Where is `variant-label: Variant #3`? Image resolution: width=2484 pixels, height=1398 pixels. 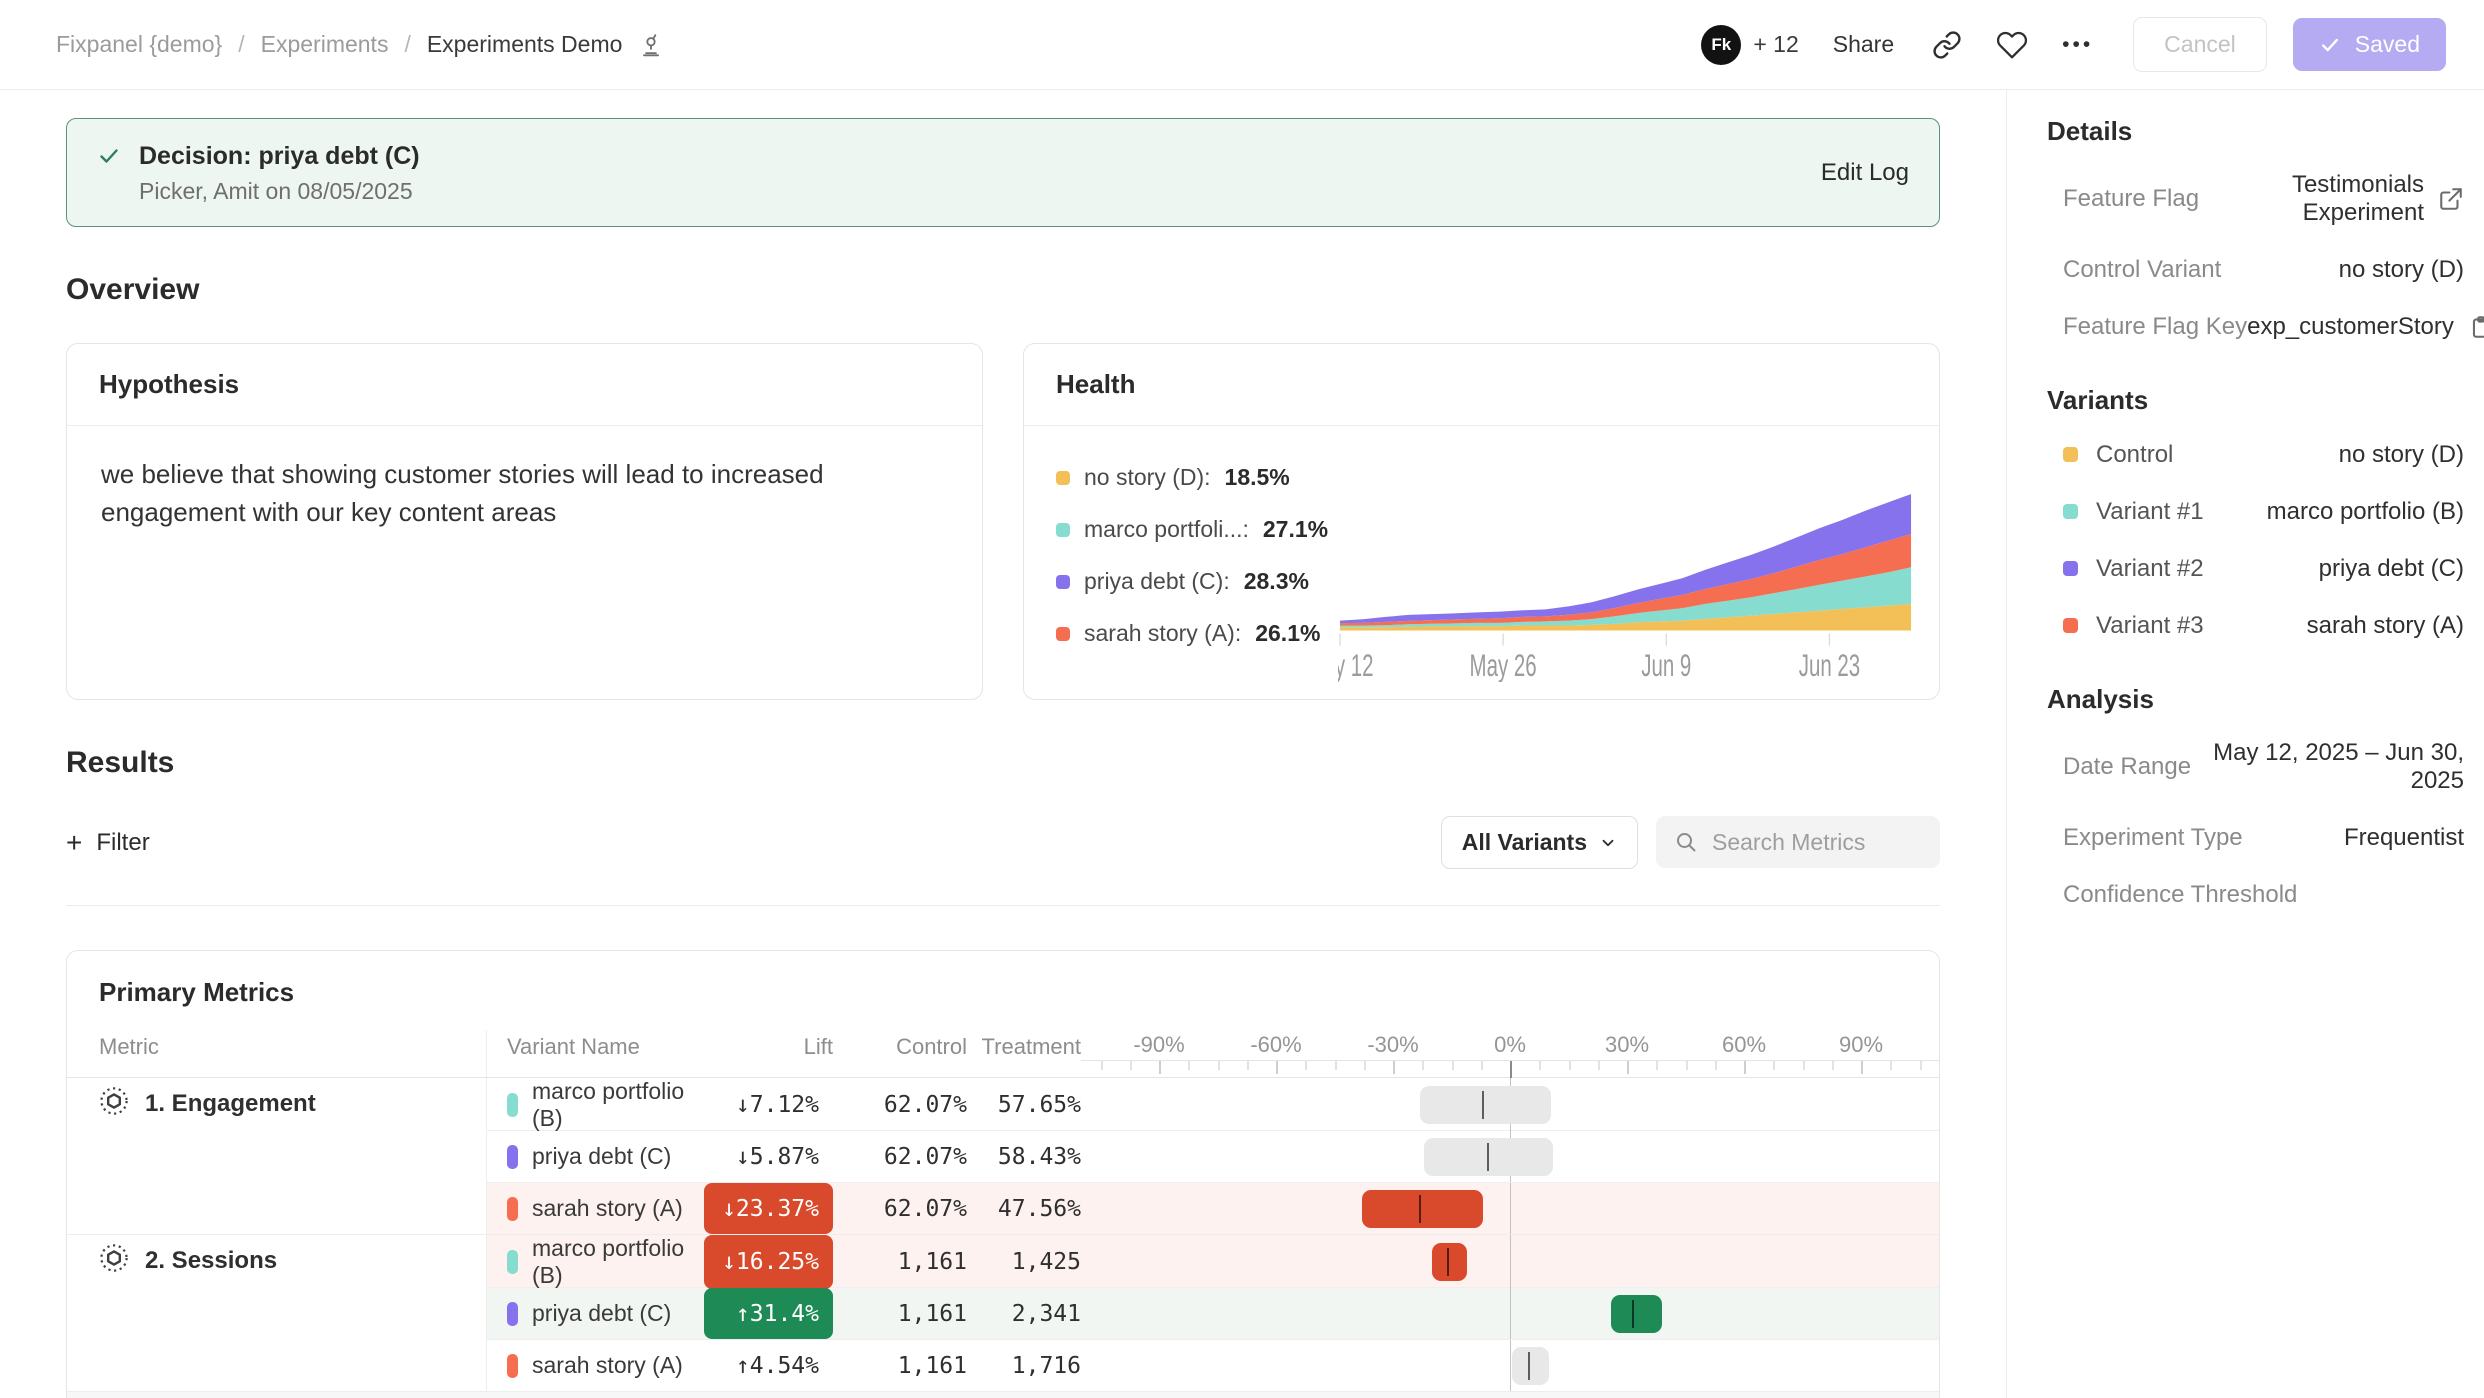
variant-label: Variant #3 is located at coordinates (2150, 625).